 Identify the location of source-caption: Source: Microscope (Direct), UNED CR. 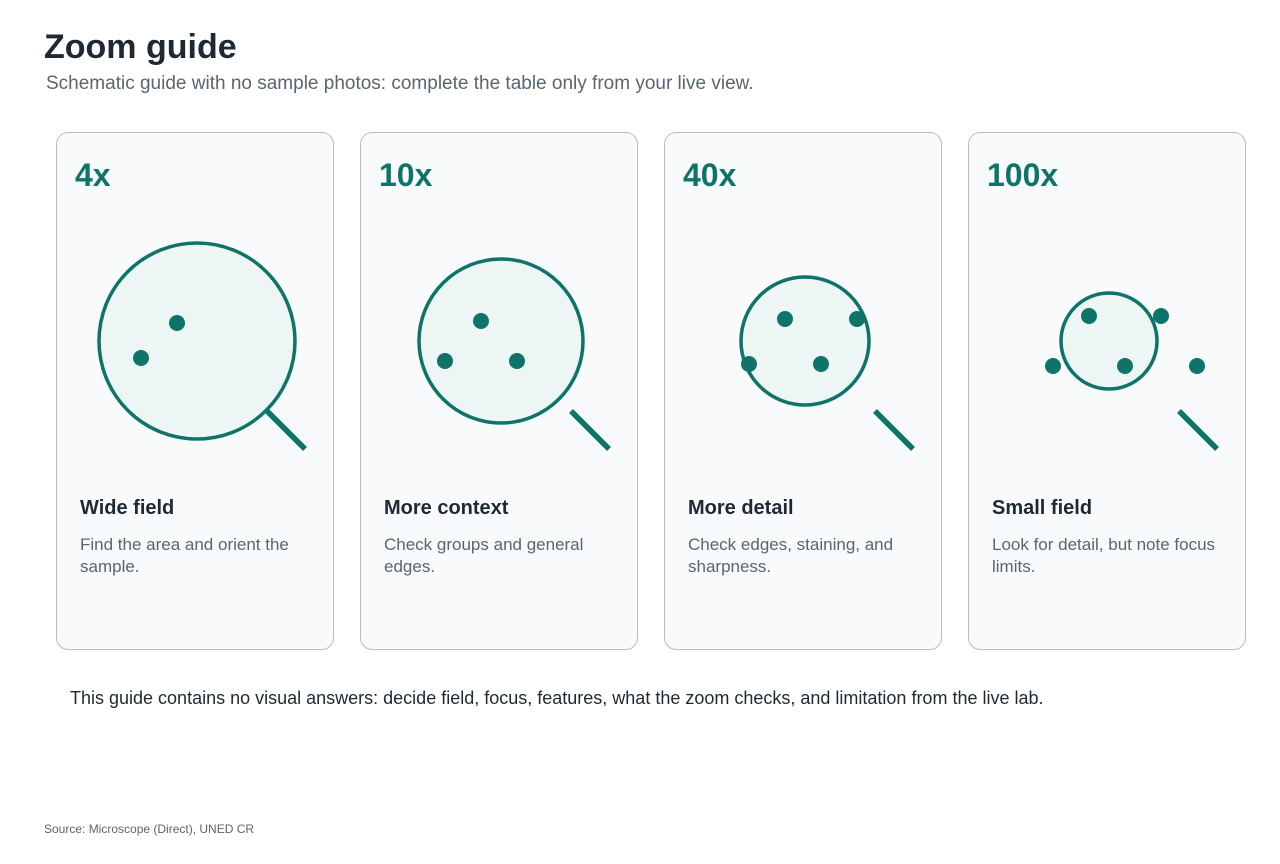
(149, 829).